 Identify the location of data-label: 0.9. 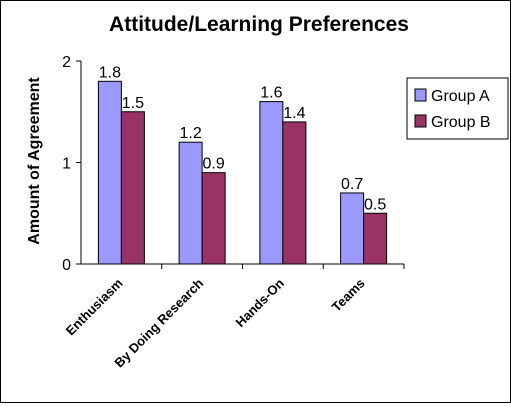
(214, 164).